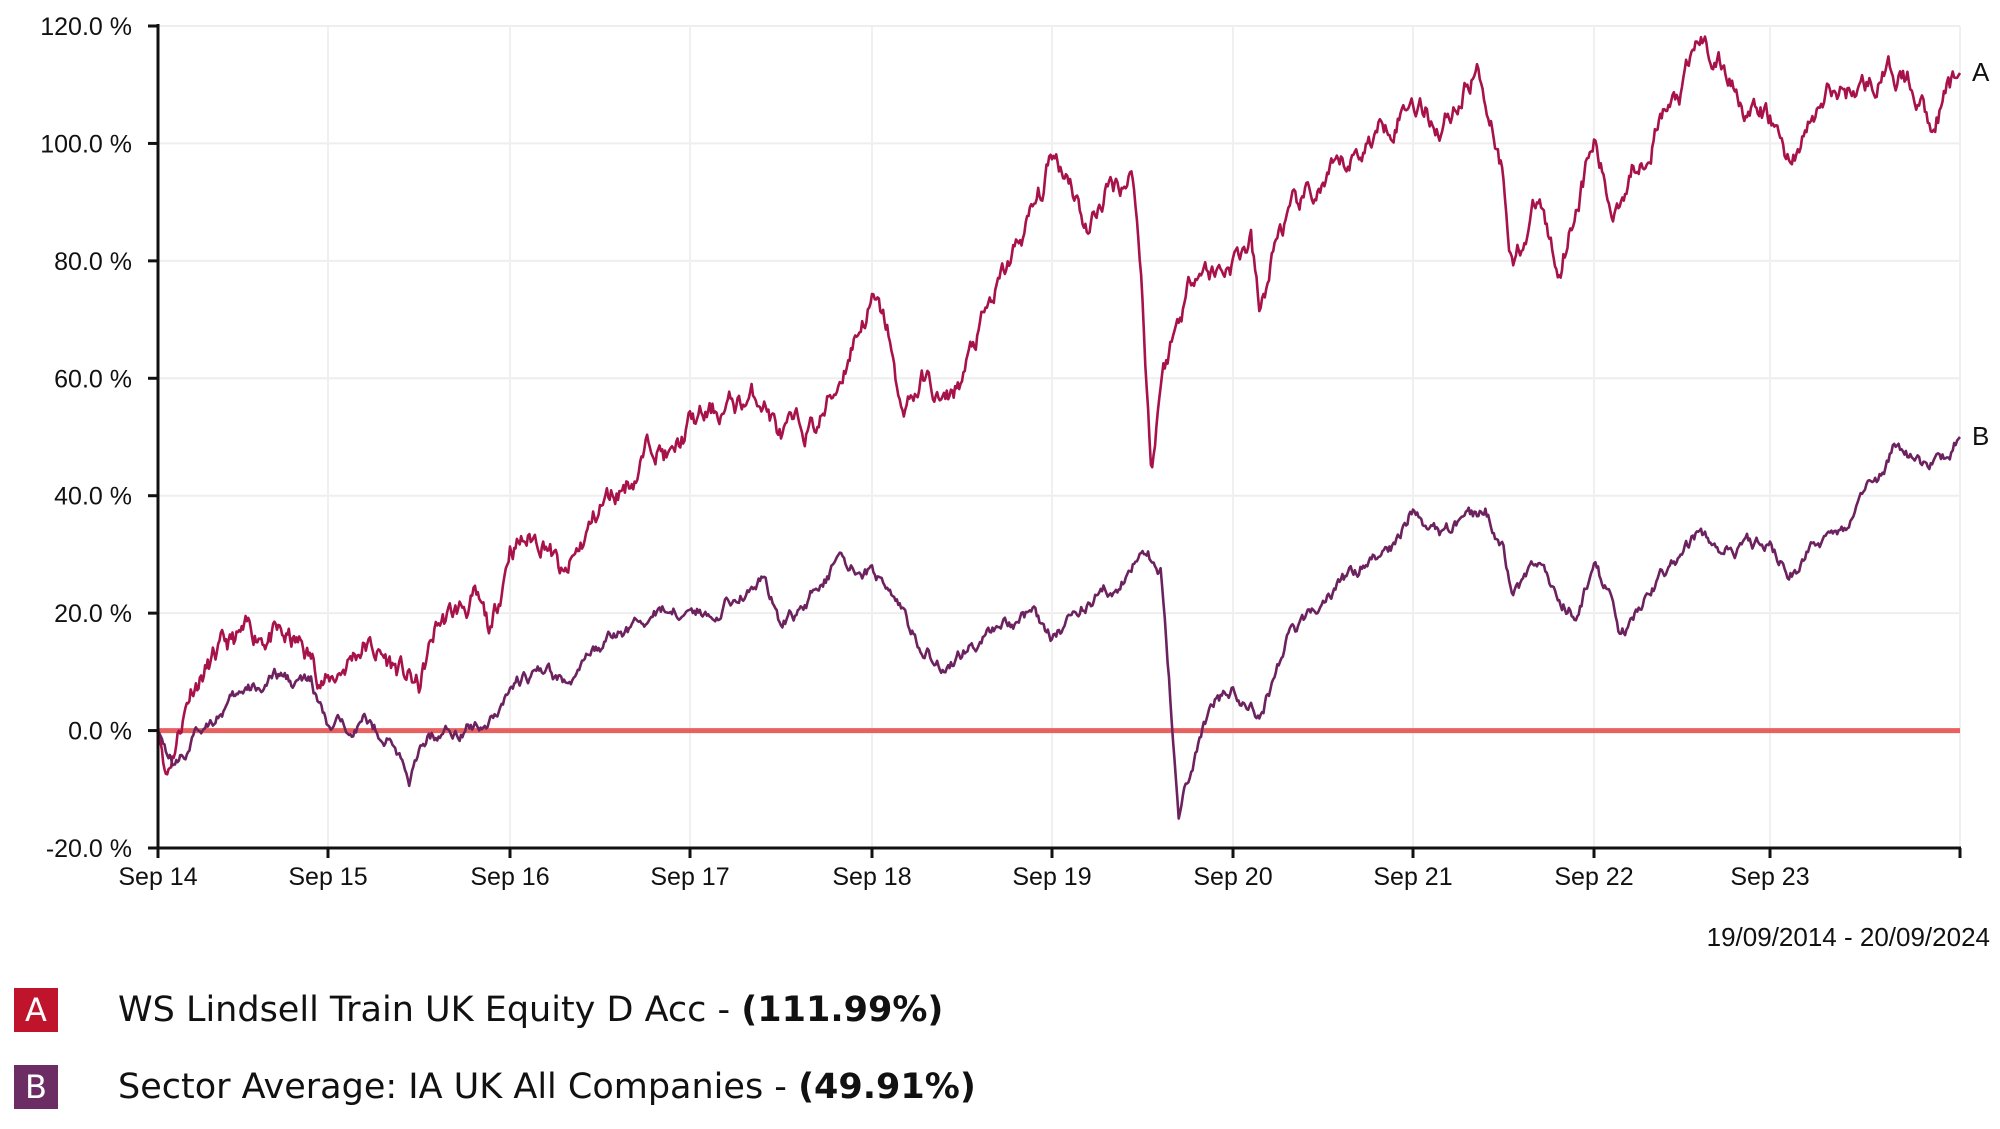  I want to click on y-tick-label: 40.0 %, so click(93, 497).